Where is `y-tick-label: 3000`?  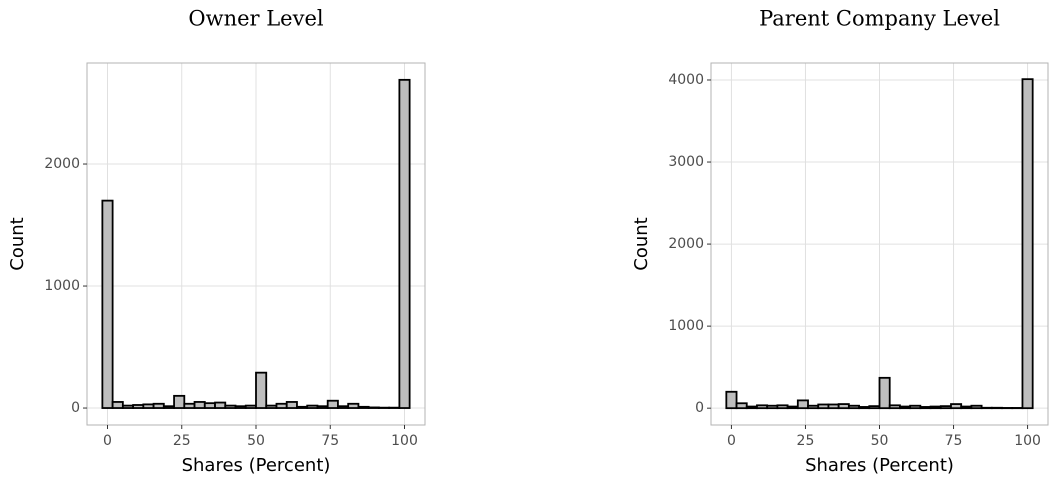
y-tick-label: 3000 is located at coordinates (686, 162).